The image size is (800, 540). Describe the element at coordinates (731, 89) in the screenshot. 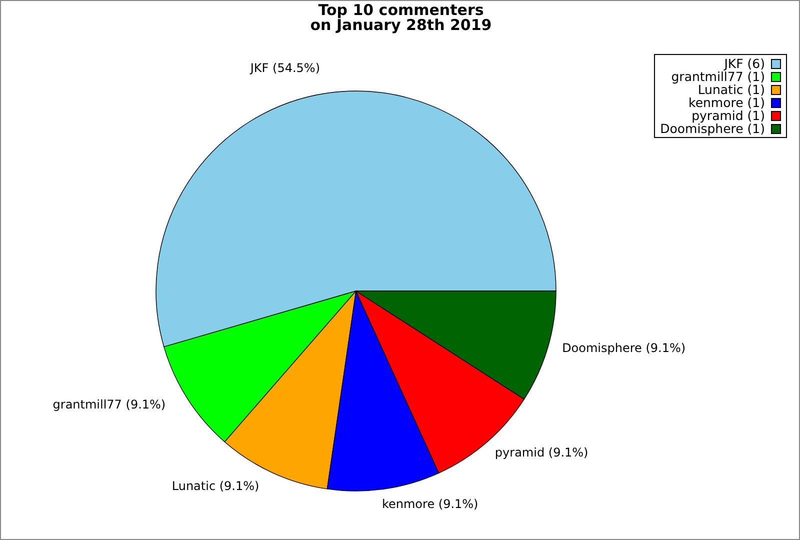

I see `legend-label: Lunatic (1)` at that location.